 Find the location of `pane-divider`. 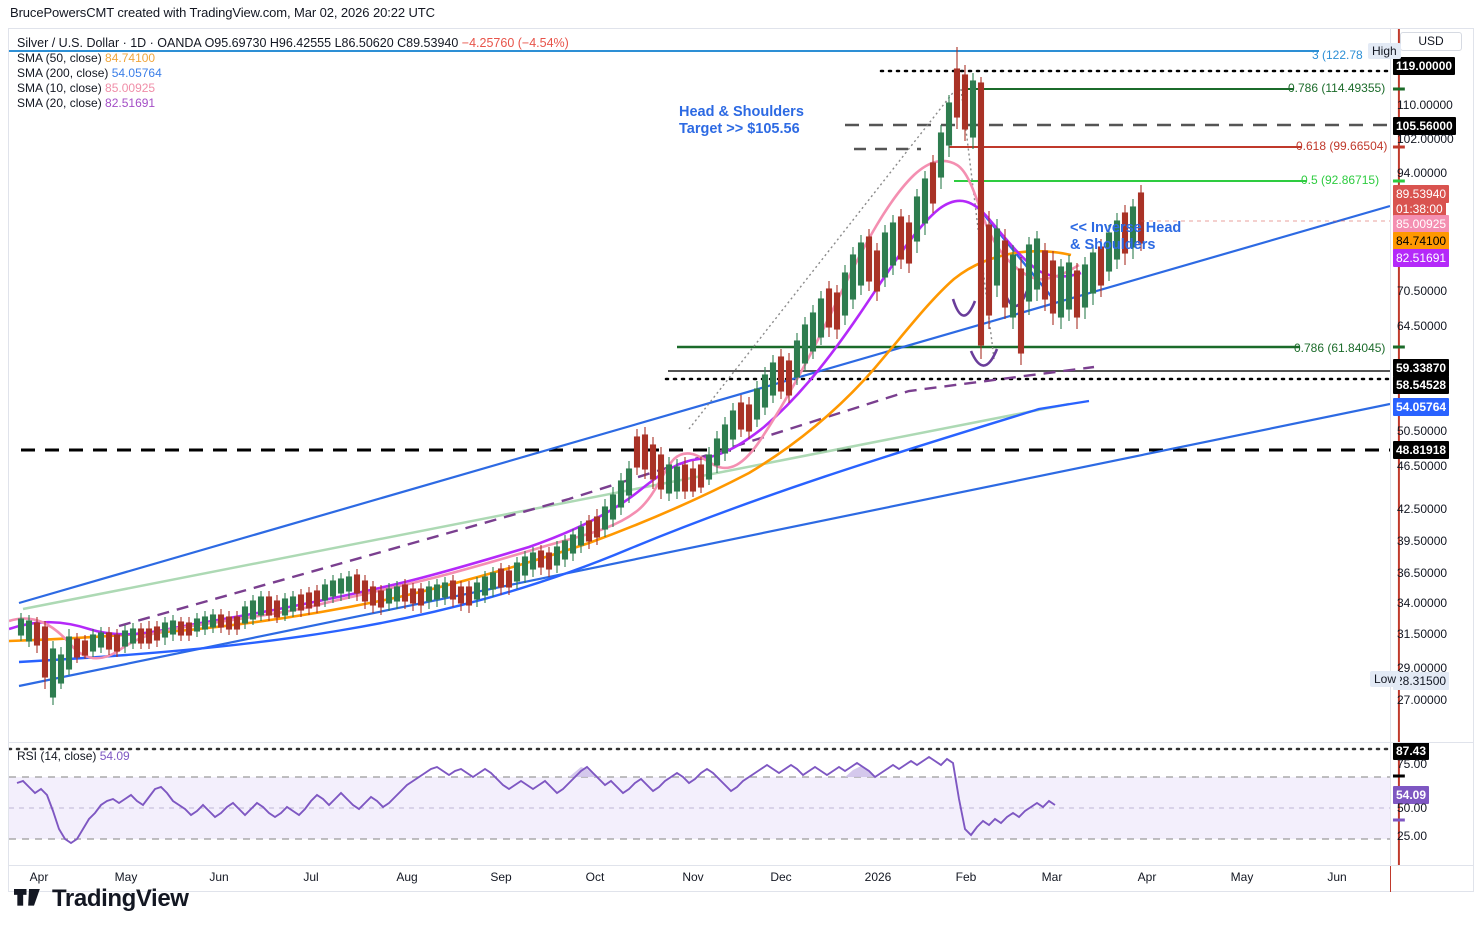

pane-divider is located at coordinates (741, 742).